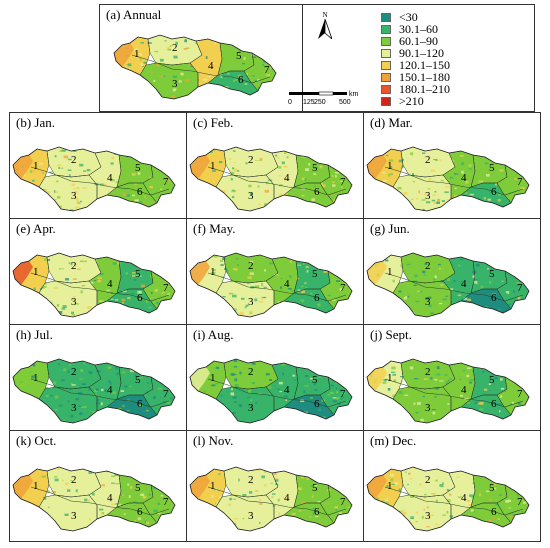  I want to click on western-highland, so click(200, 167).